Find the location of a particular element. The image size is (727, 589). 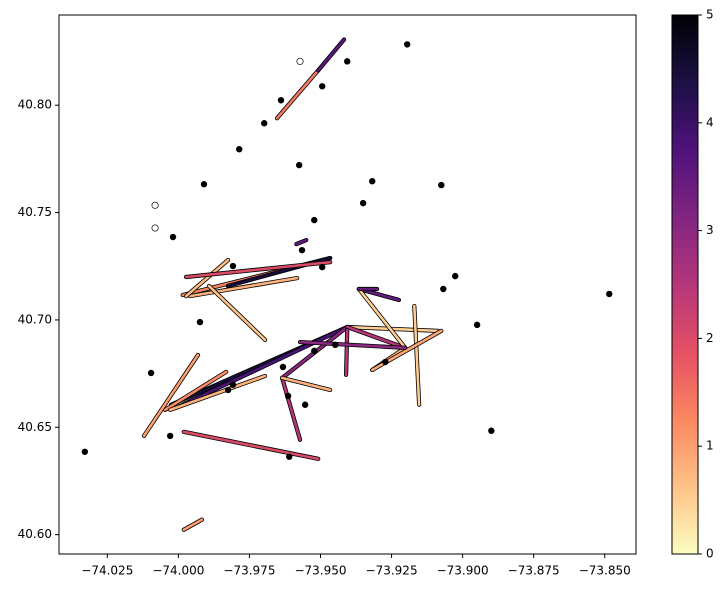

y-tick-label: 40.65 is located at coordinates (35, 427).